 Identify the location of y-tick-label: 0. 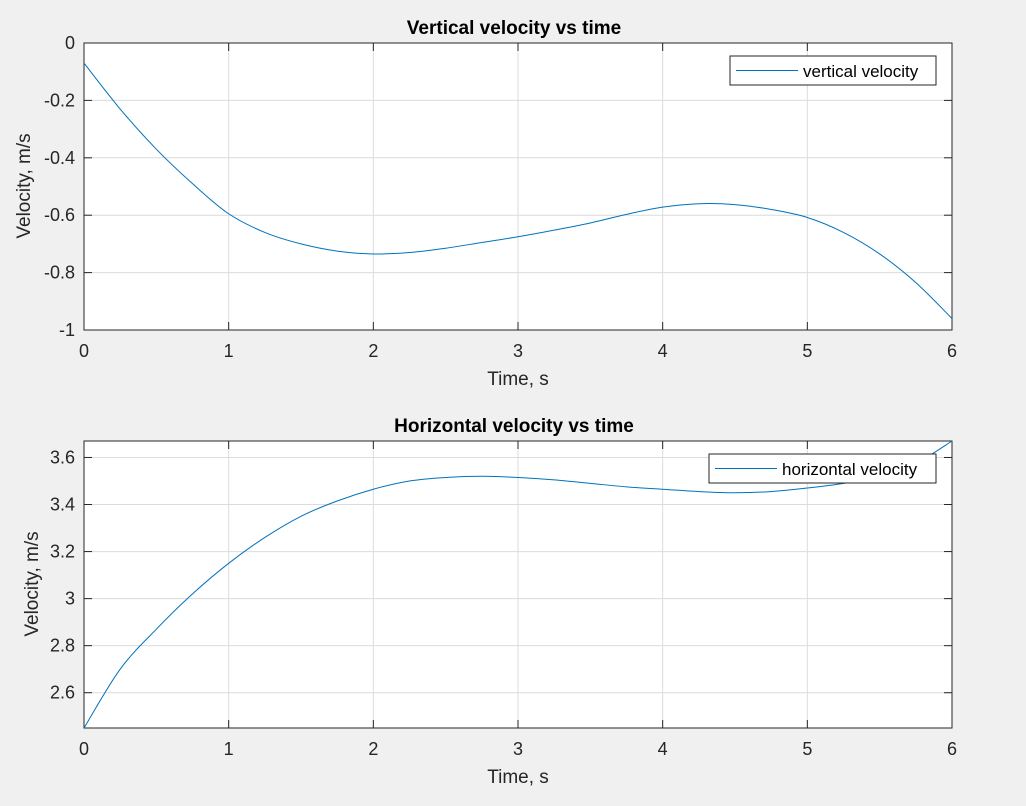
(70, 43).